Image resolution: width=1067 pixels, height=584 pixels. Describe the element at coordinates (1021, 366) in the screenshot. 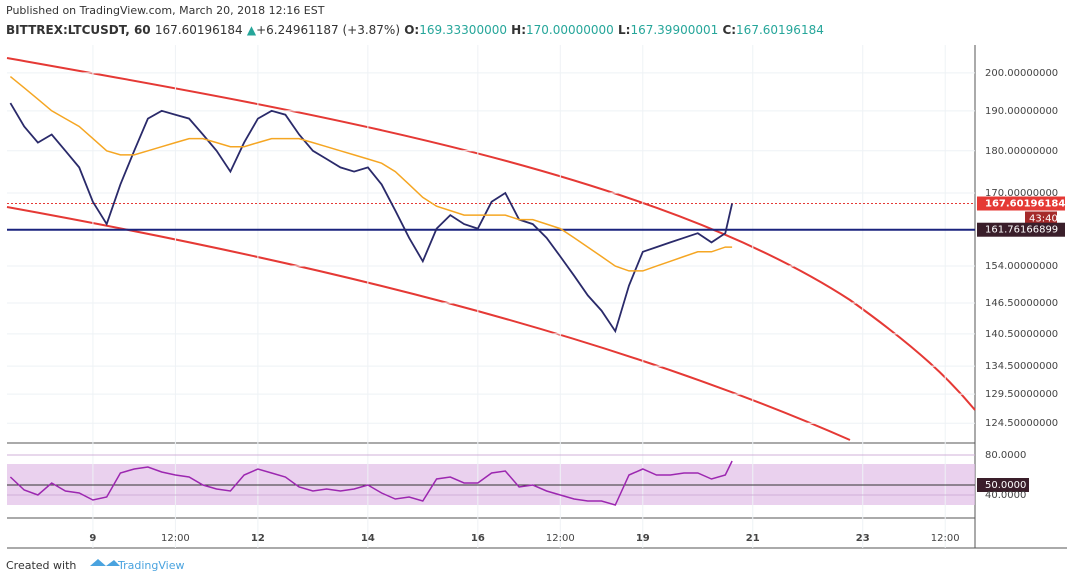

I see `y-tick-label: 134.50000000` at that location.